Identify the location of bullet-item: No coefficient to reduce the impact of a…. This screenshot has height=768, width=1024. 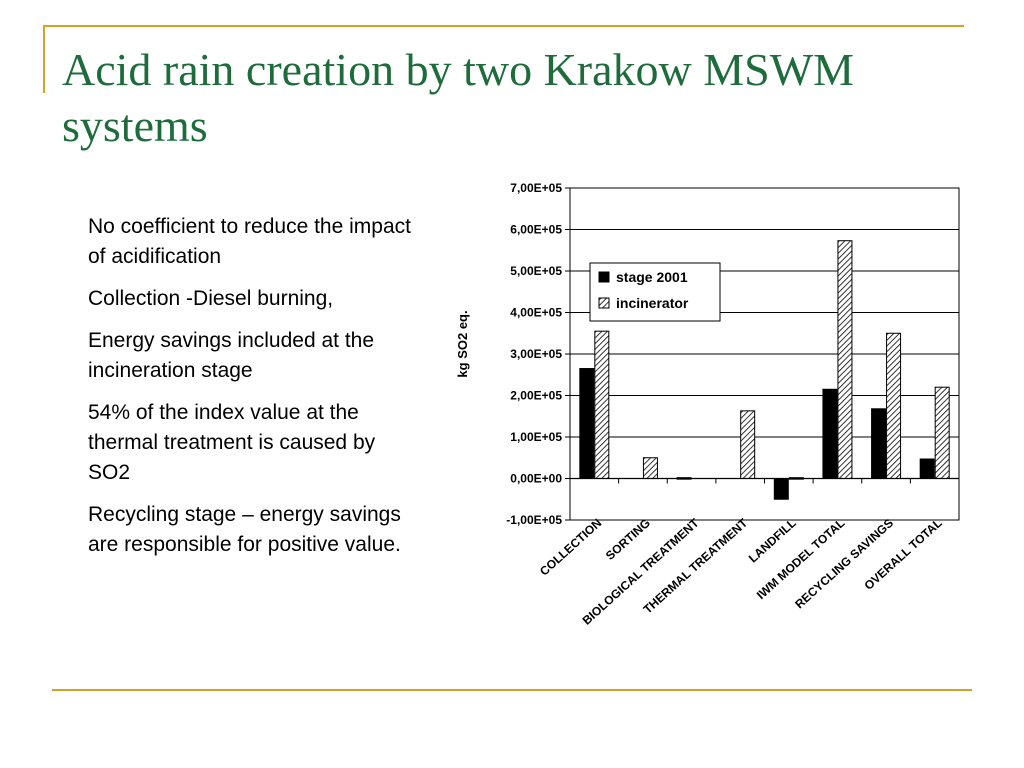
(249, 241).